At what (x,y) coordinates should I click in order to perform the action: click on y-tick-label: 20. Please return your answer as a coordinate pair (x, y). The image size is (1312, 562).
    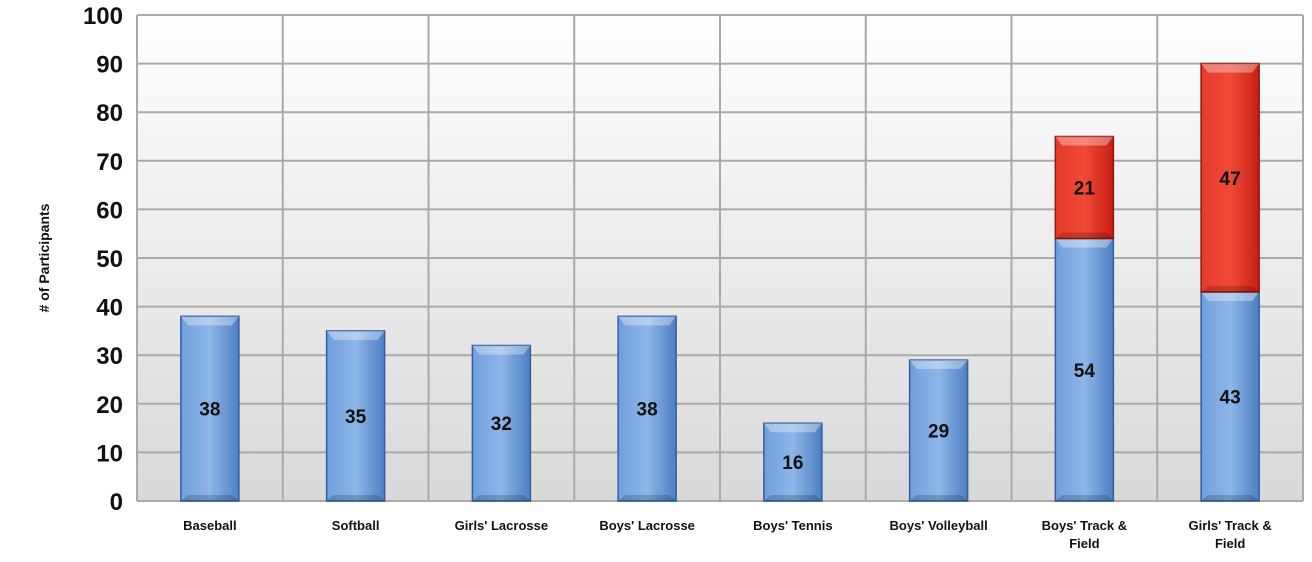
    Looking at the image, I should click on (109, 405).